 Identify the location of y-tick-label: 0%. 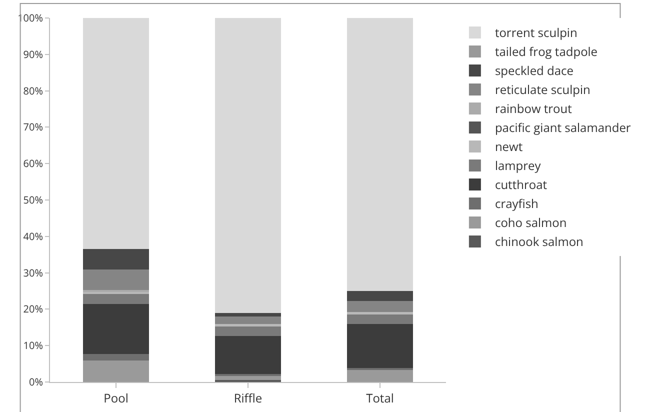
(36, 381).